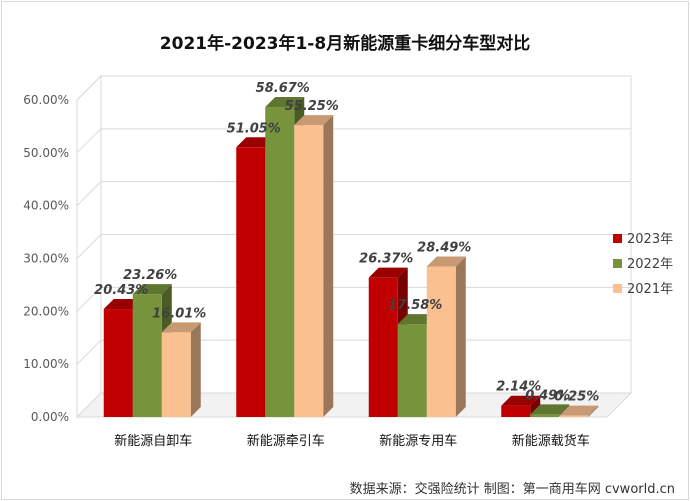  I want to click on y-tick-label: 10.00%, so click(46, 364).